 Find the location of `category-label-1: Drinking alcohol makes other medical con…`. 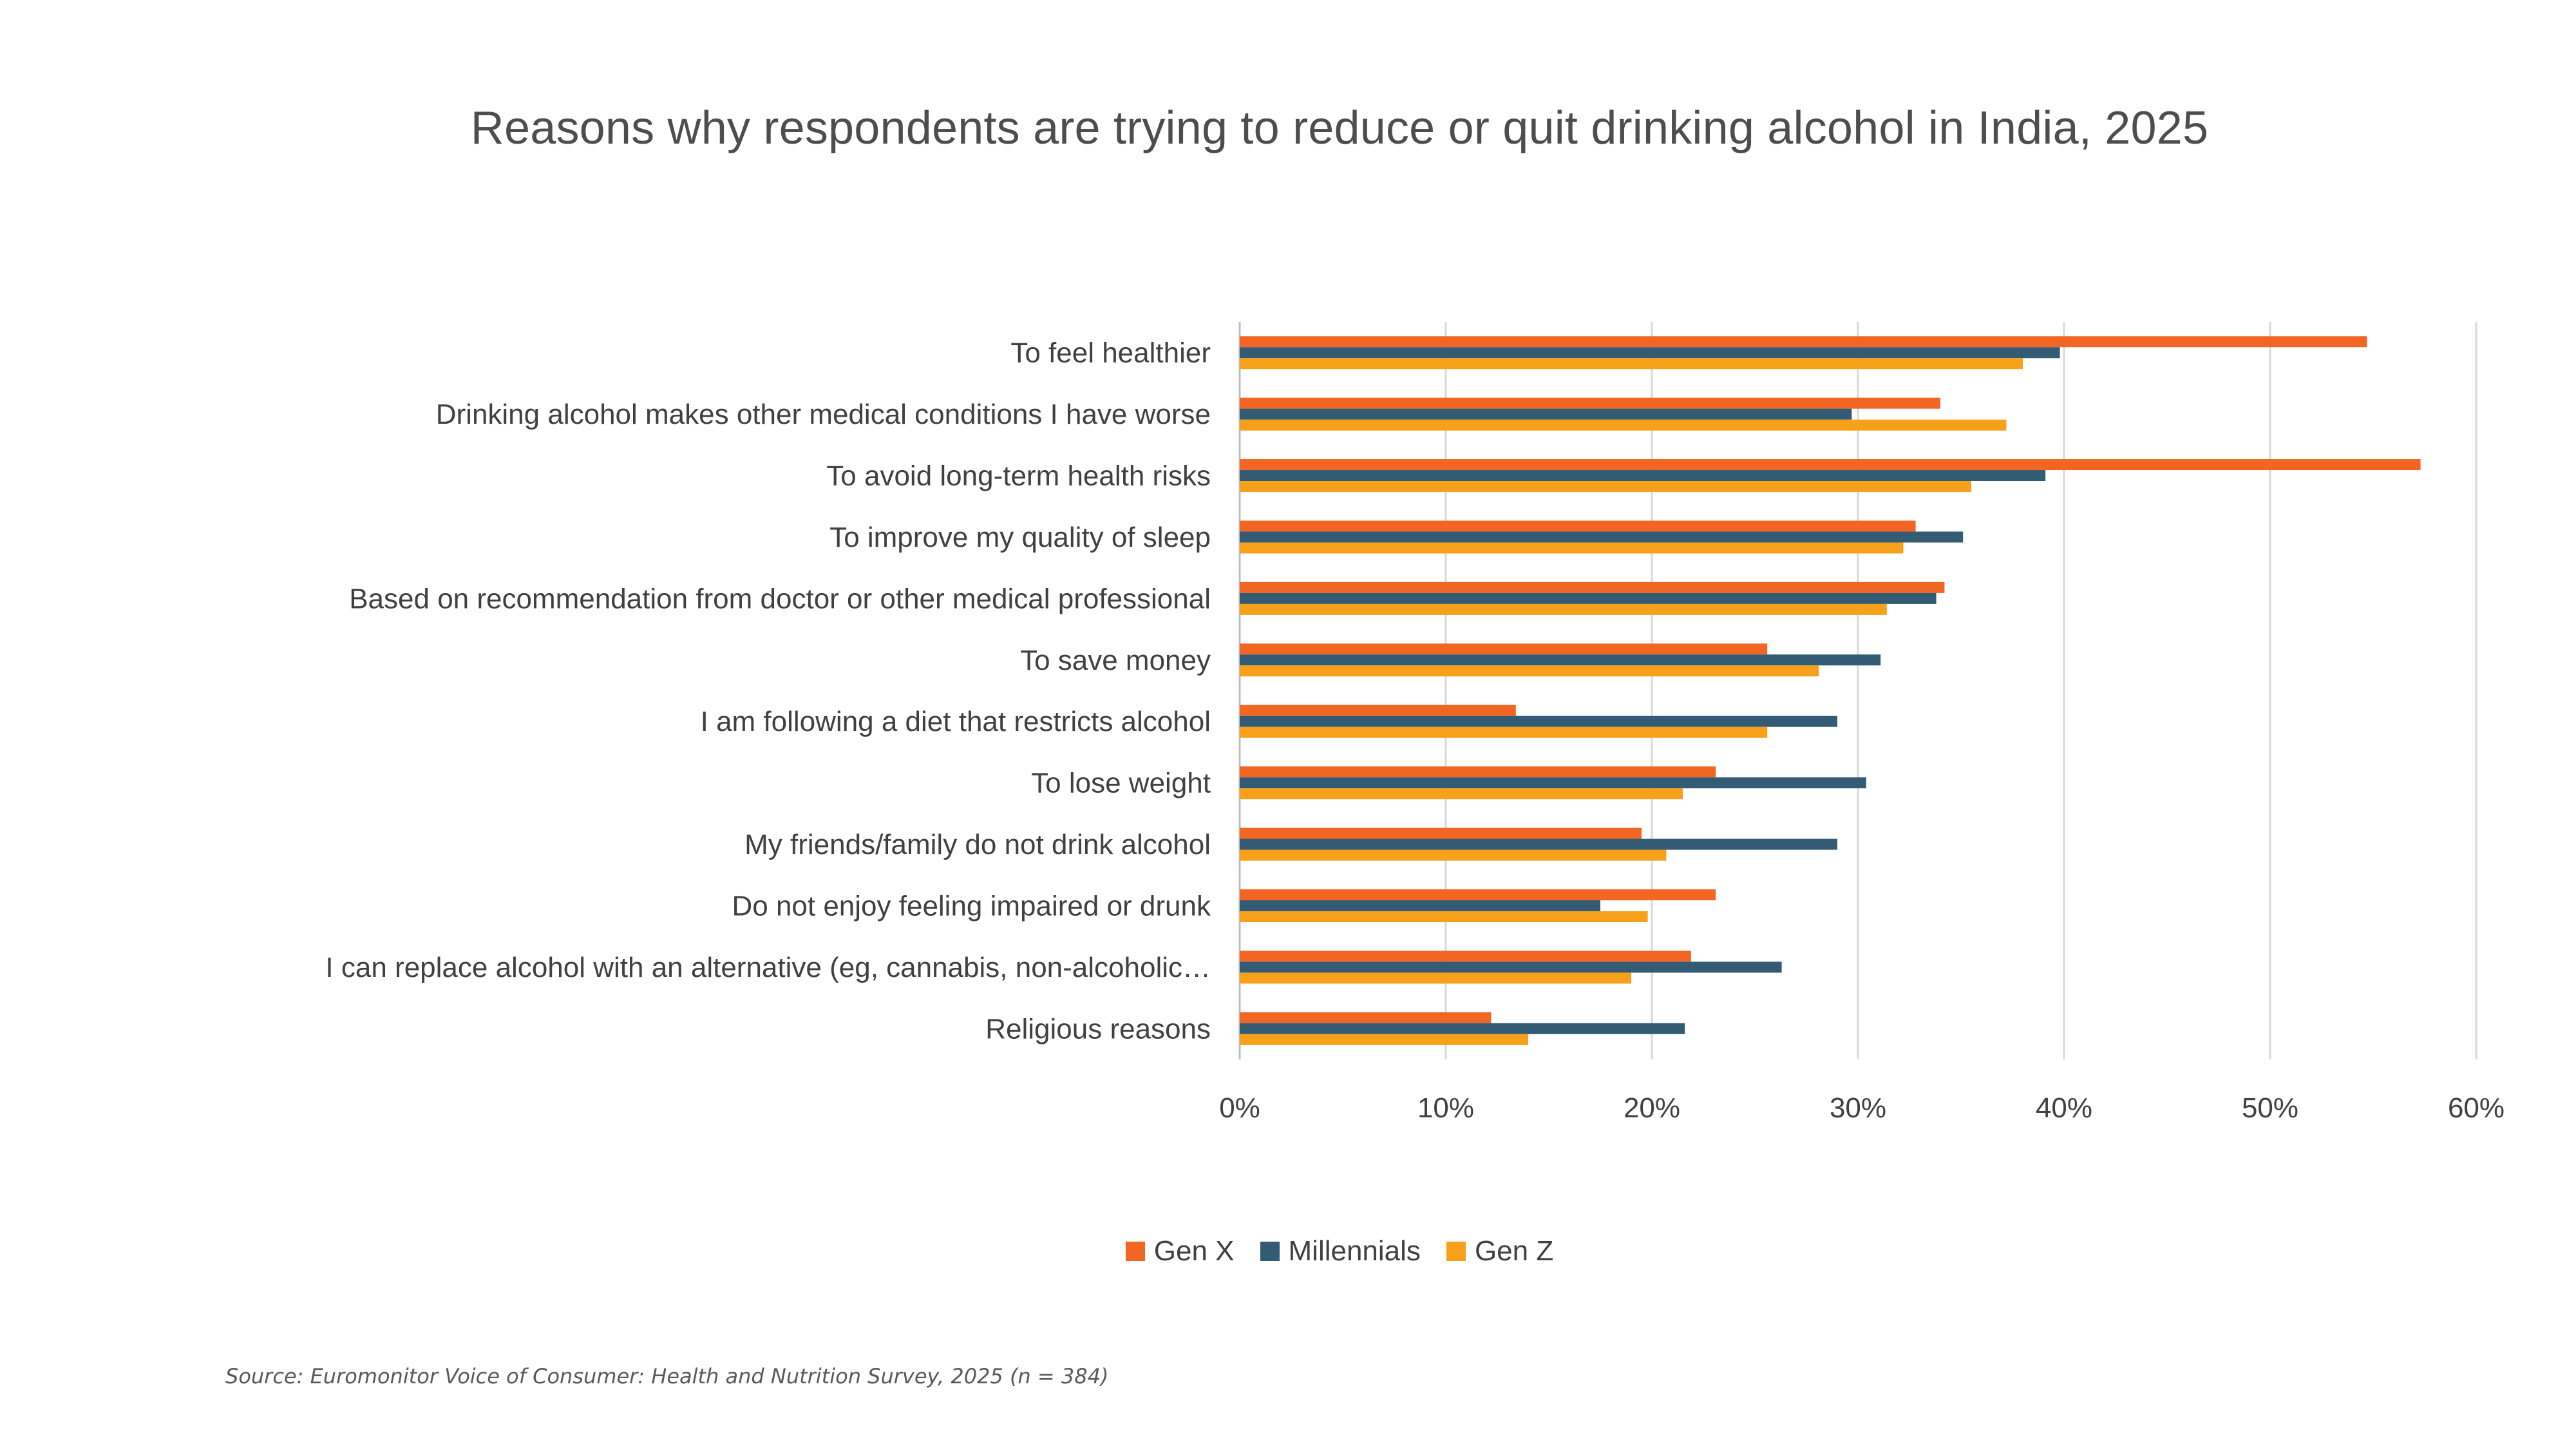

category-label-1: Drinking alcohol makes other medical con… is located at coordinates (823, 415).